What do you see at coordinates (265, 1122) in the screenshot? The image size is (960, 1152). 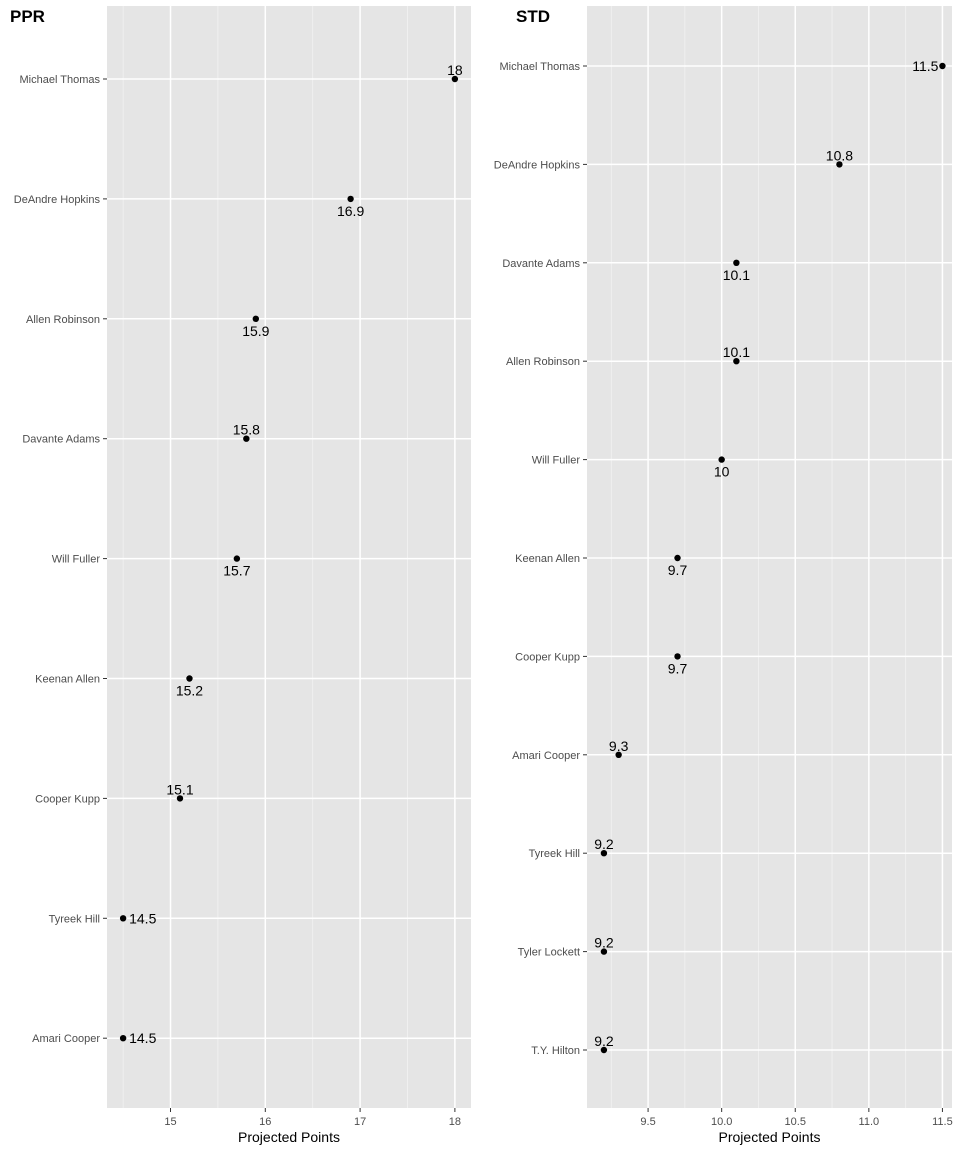 I see `x-tick-label: 16` at bounding box center [265, 1122].